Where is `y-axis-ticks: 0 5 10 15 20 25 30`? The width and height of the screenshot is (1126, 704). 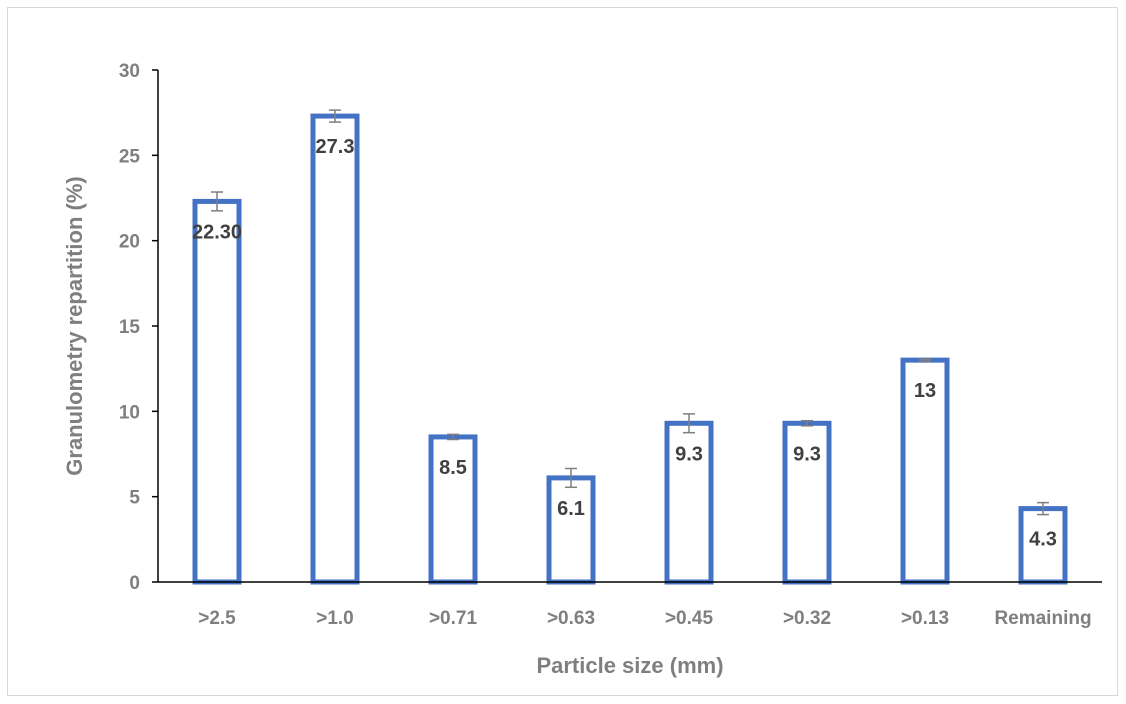
y-axis-ticks: 0 5 10 15 20 25 30 is located at coordinates (138, 327).